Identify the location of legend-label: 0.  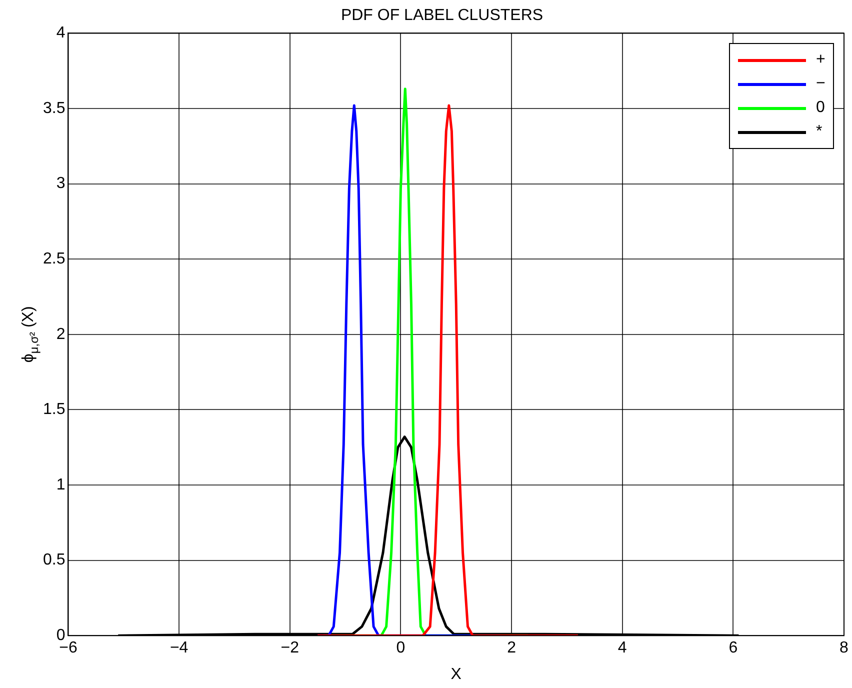
(820, 108).